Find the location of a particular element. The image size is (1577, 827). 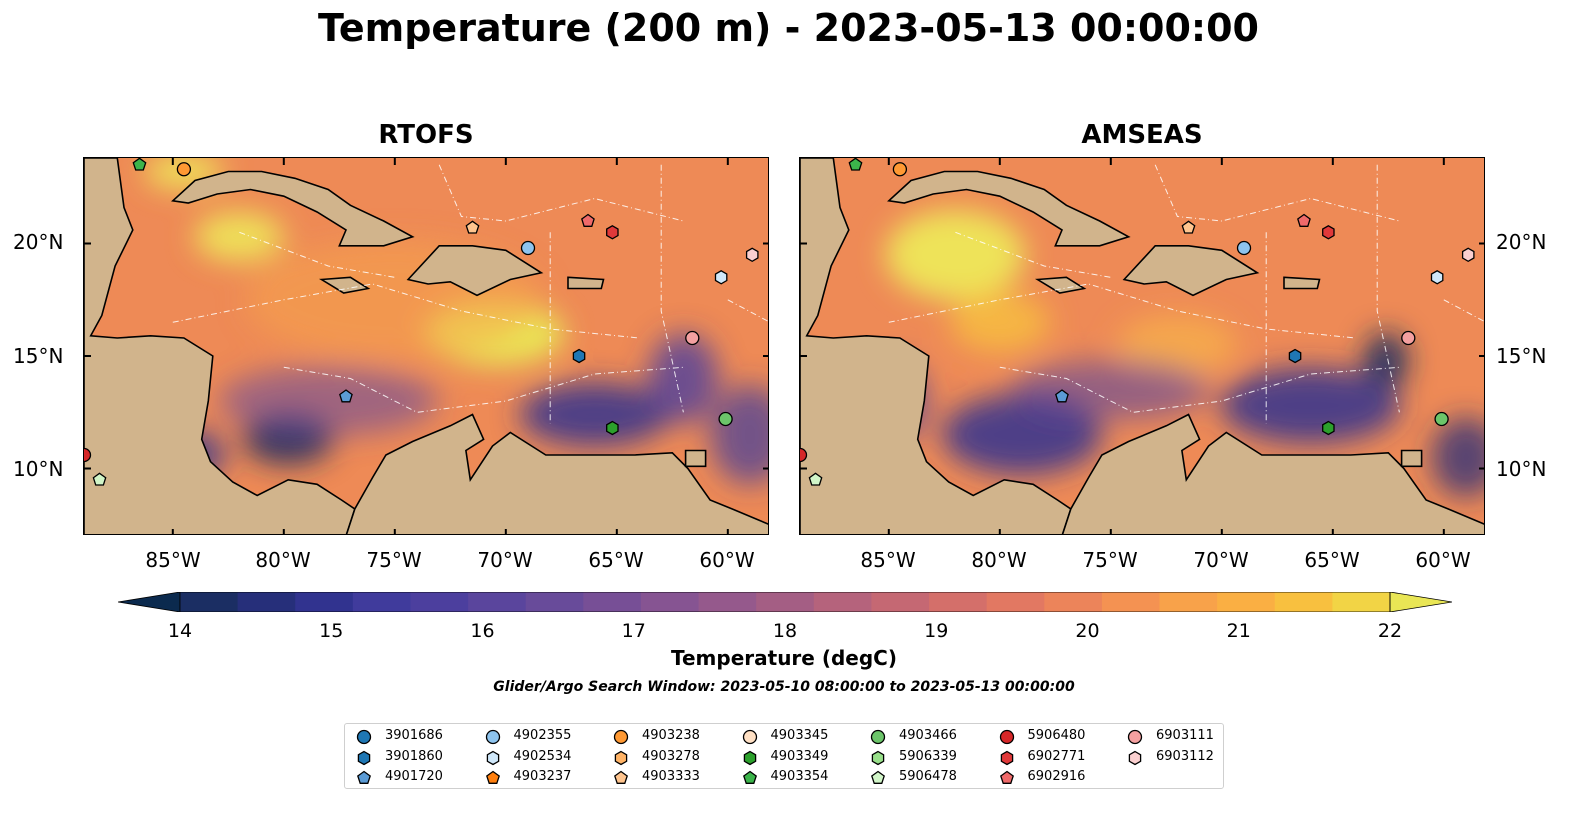

colorbar-tick-label: 18 is located at coordinates (785, 631).